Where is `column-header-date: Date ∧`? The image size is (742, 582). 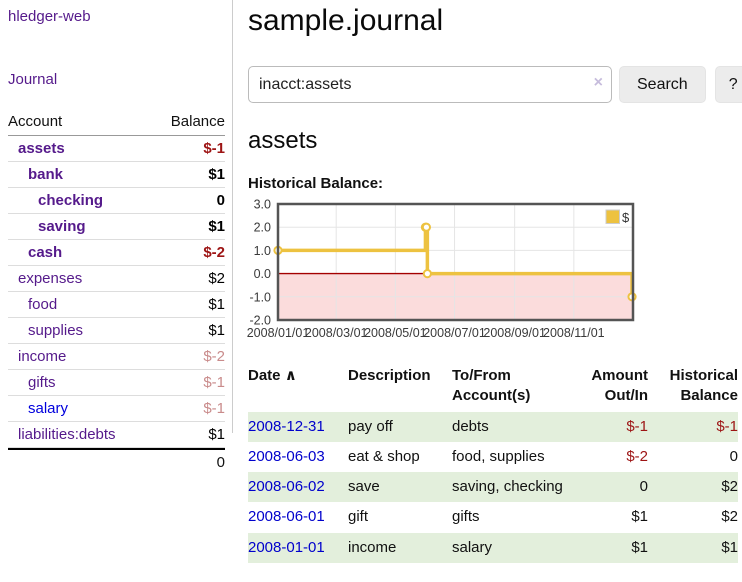 column-header-date: Date ∧ is located at coordinates (298, 388).